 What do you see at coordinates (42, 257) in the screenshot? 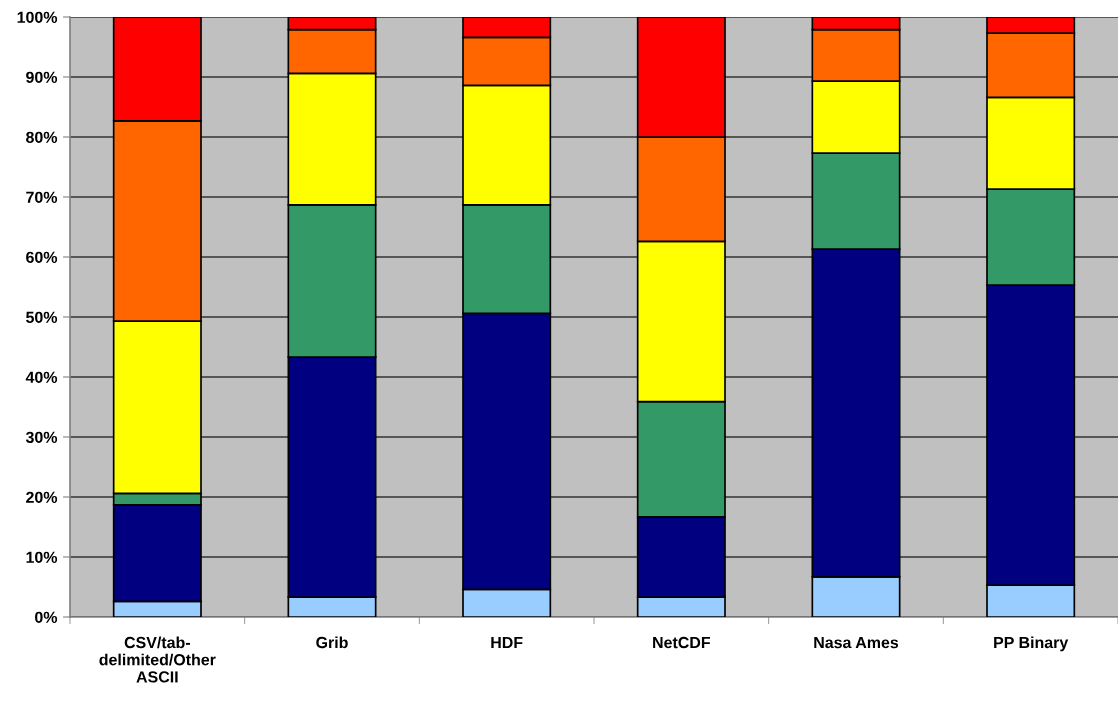
I see `y-tick-label: 60%` at bounding box center [42, 257].